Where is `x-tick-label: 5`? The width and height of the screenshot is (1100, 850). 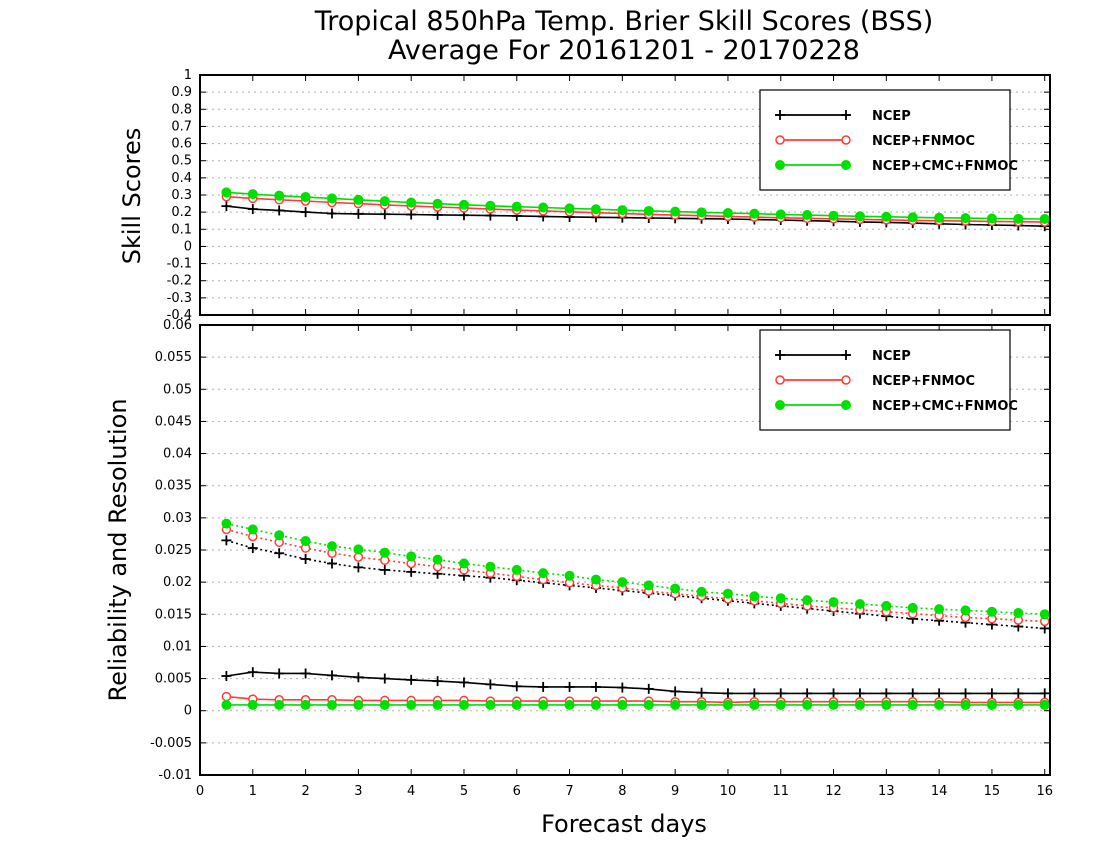
x-tick-label: 5 is located at coordinates (464, 791).